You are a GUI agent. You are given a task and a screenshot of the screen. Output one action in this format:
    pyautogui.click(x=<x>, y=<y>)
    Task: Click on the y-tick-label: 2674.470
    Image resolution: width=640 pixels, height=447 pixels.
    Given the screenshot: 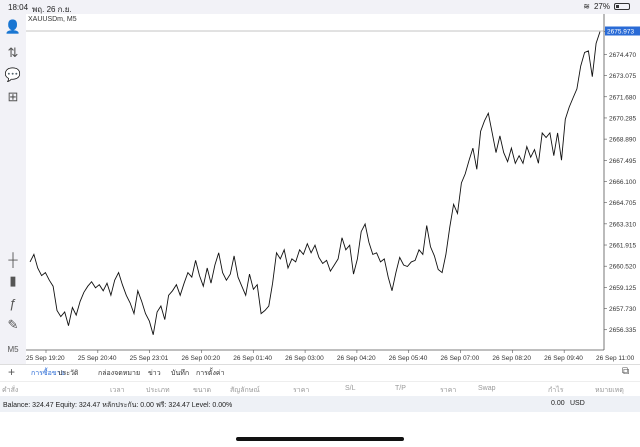 What is the action you would take?
    pyautogui.click(x=622, y=55)
    